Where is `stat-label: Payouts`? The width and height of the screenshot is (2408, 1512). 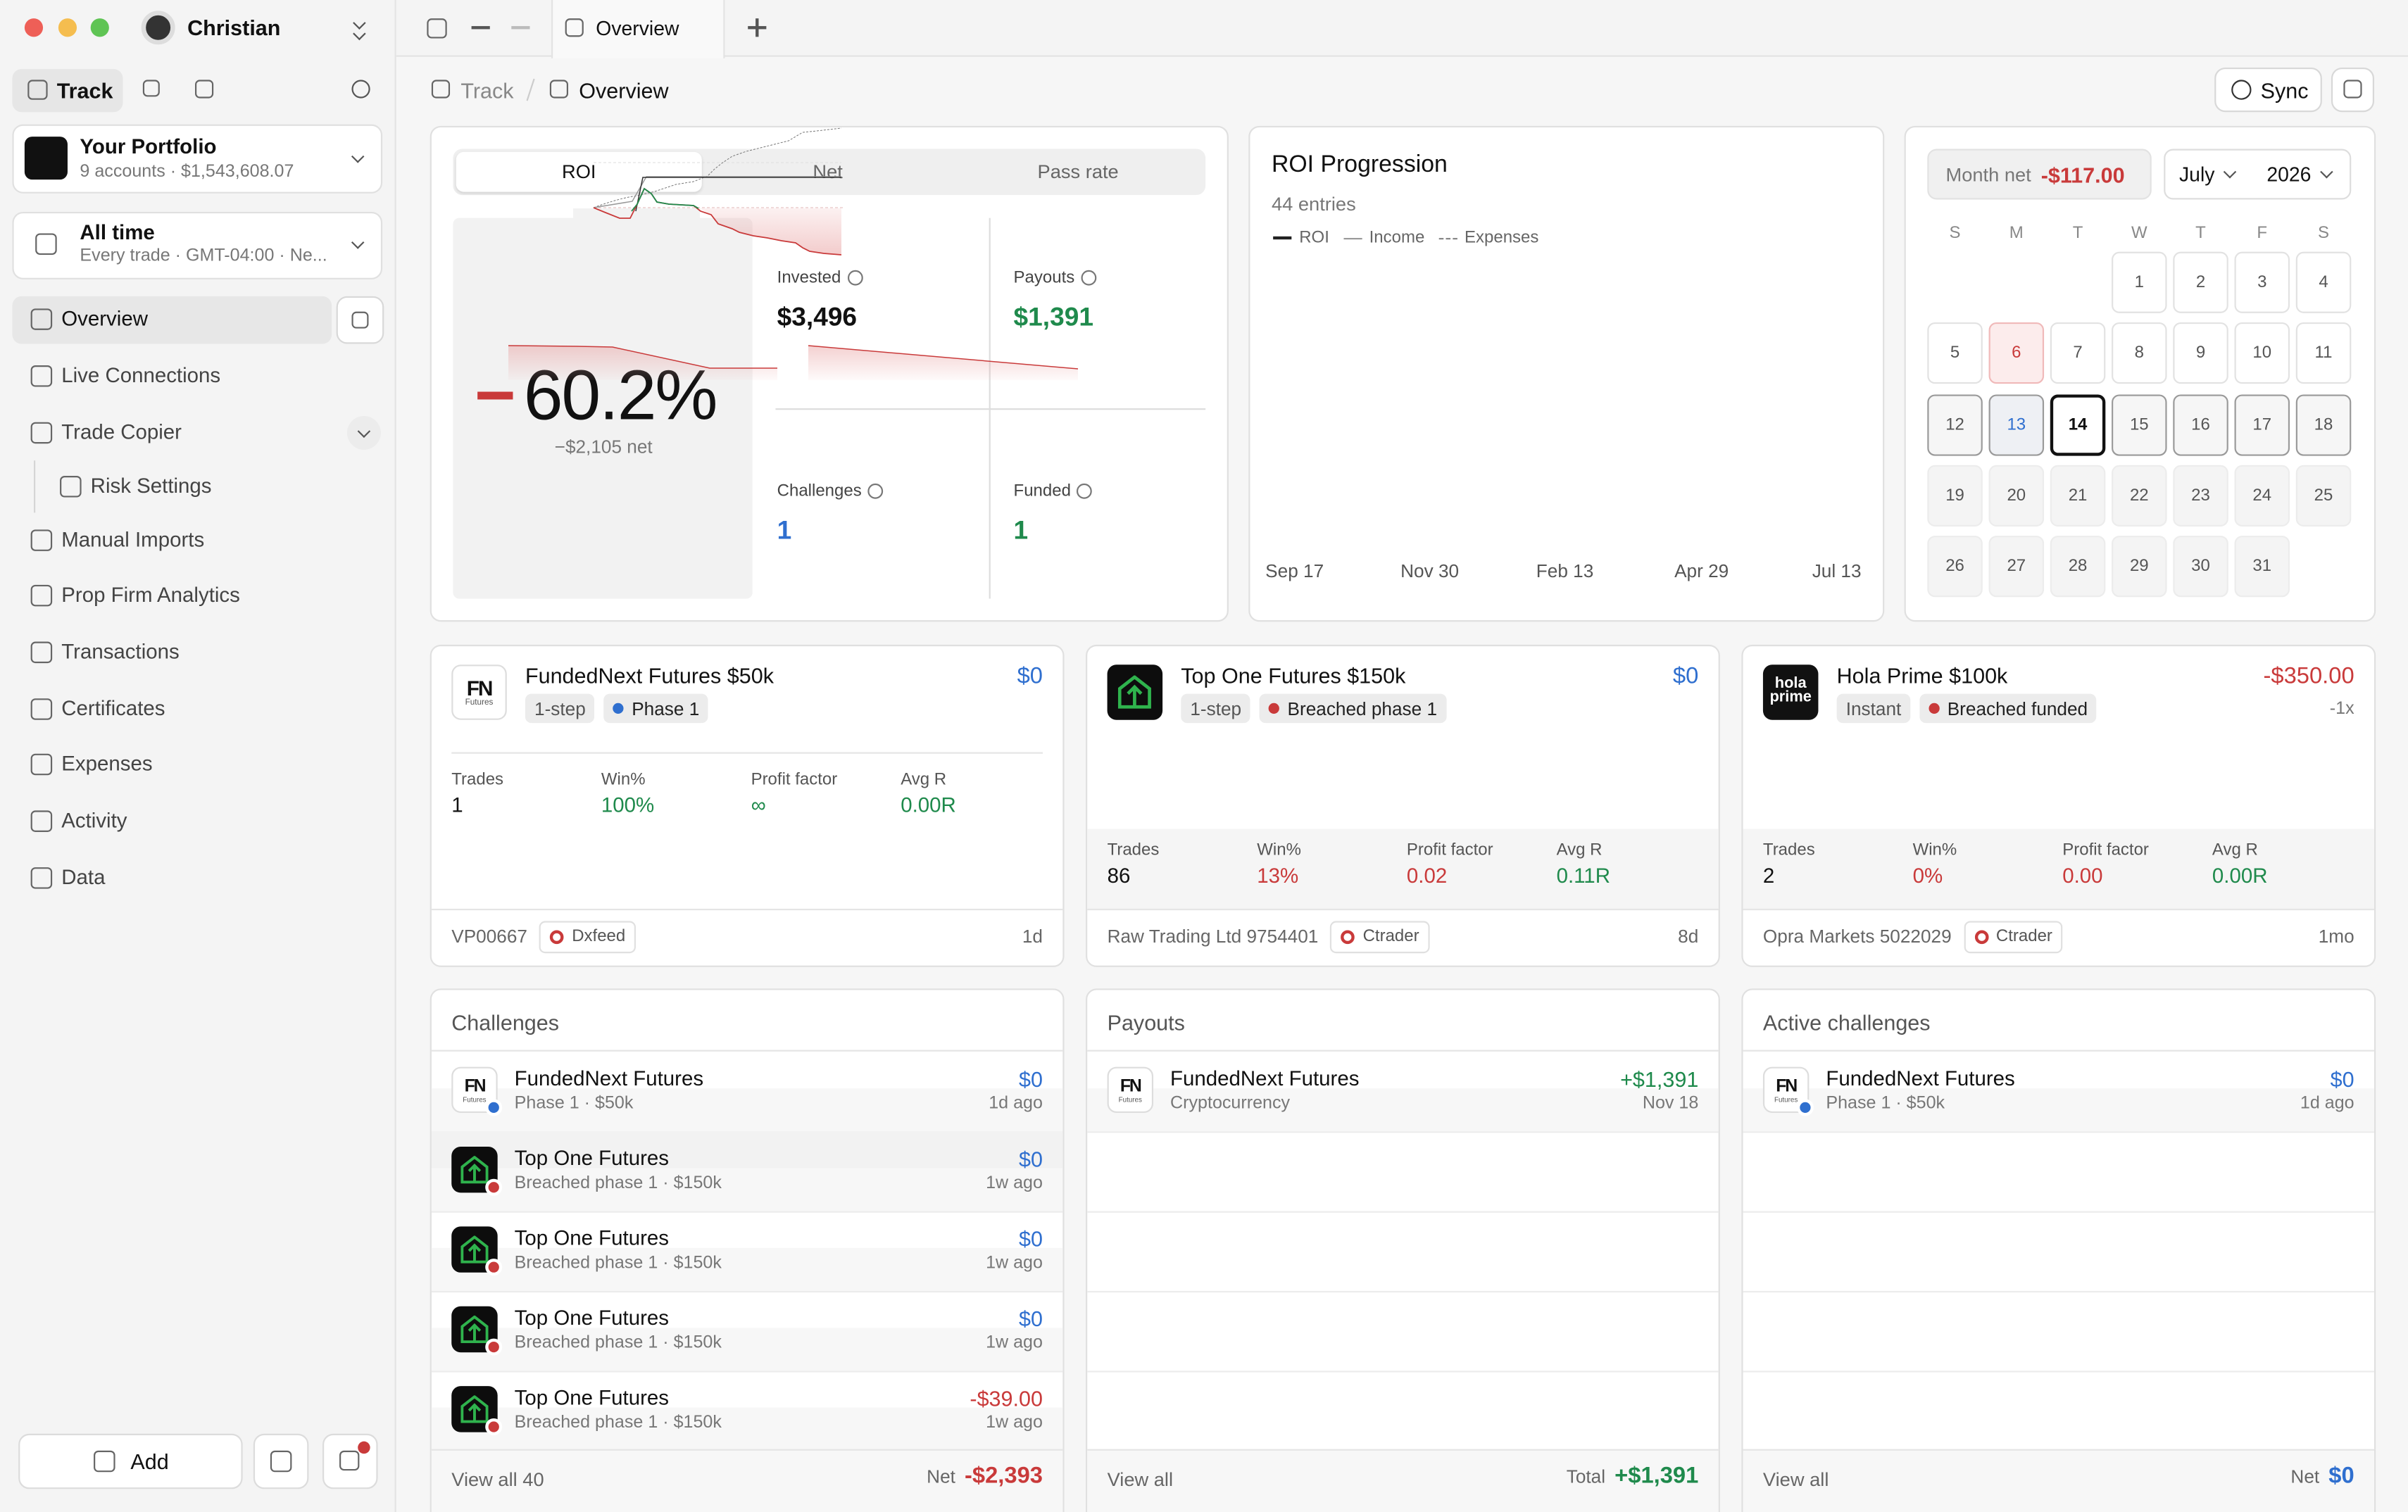 stat-label: Payouts is located at coordinates (1044, 277).